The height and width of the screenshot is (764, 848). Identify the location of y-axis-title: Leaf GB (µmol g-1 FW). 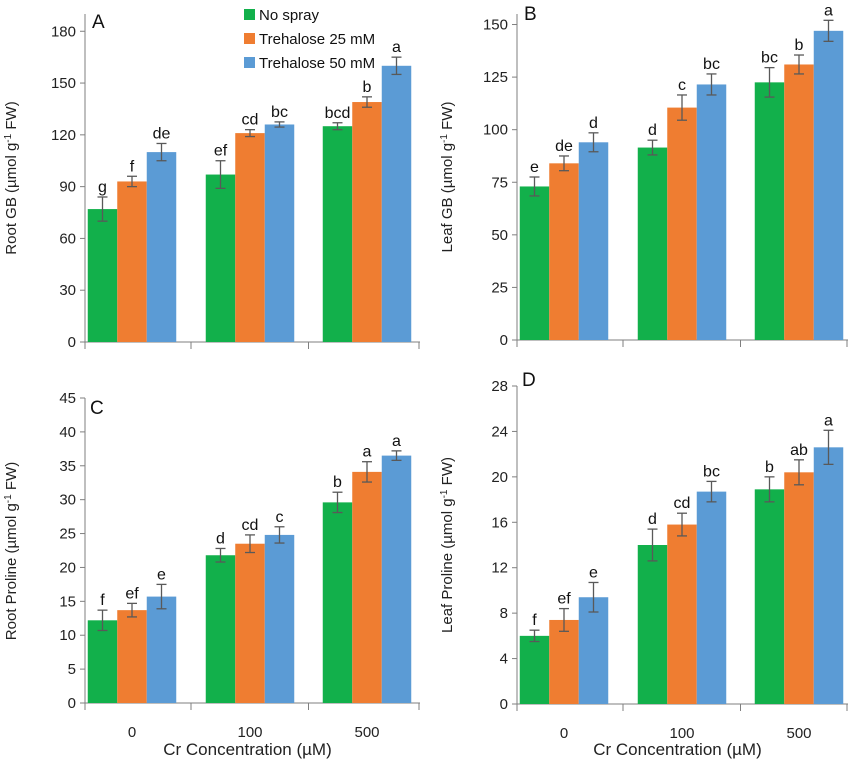
(448, 177).